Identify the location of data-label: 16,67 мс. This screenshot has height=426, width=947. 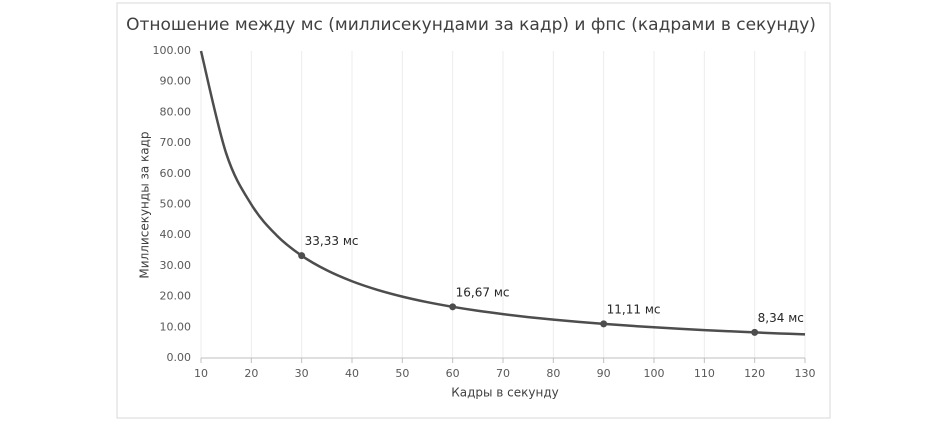
(483, 292).